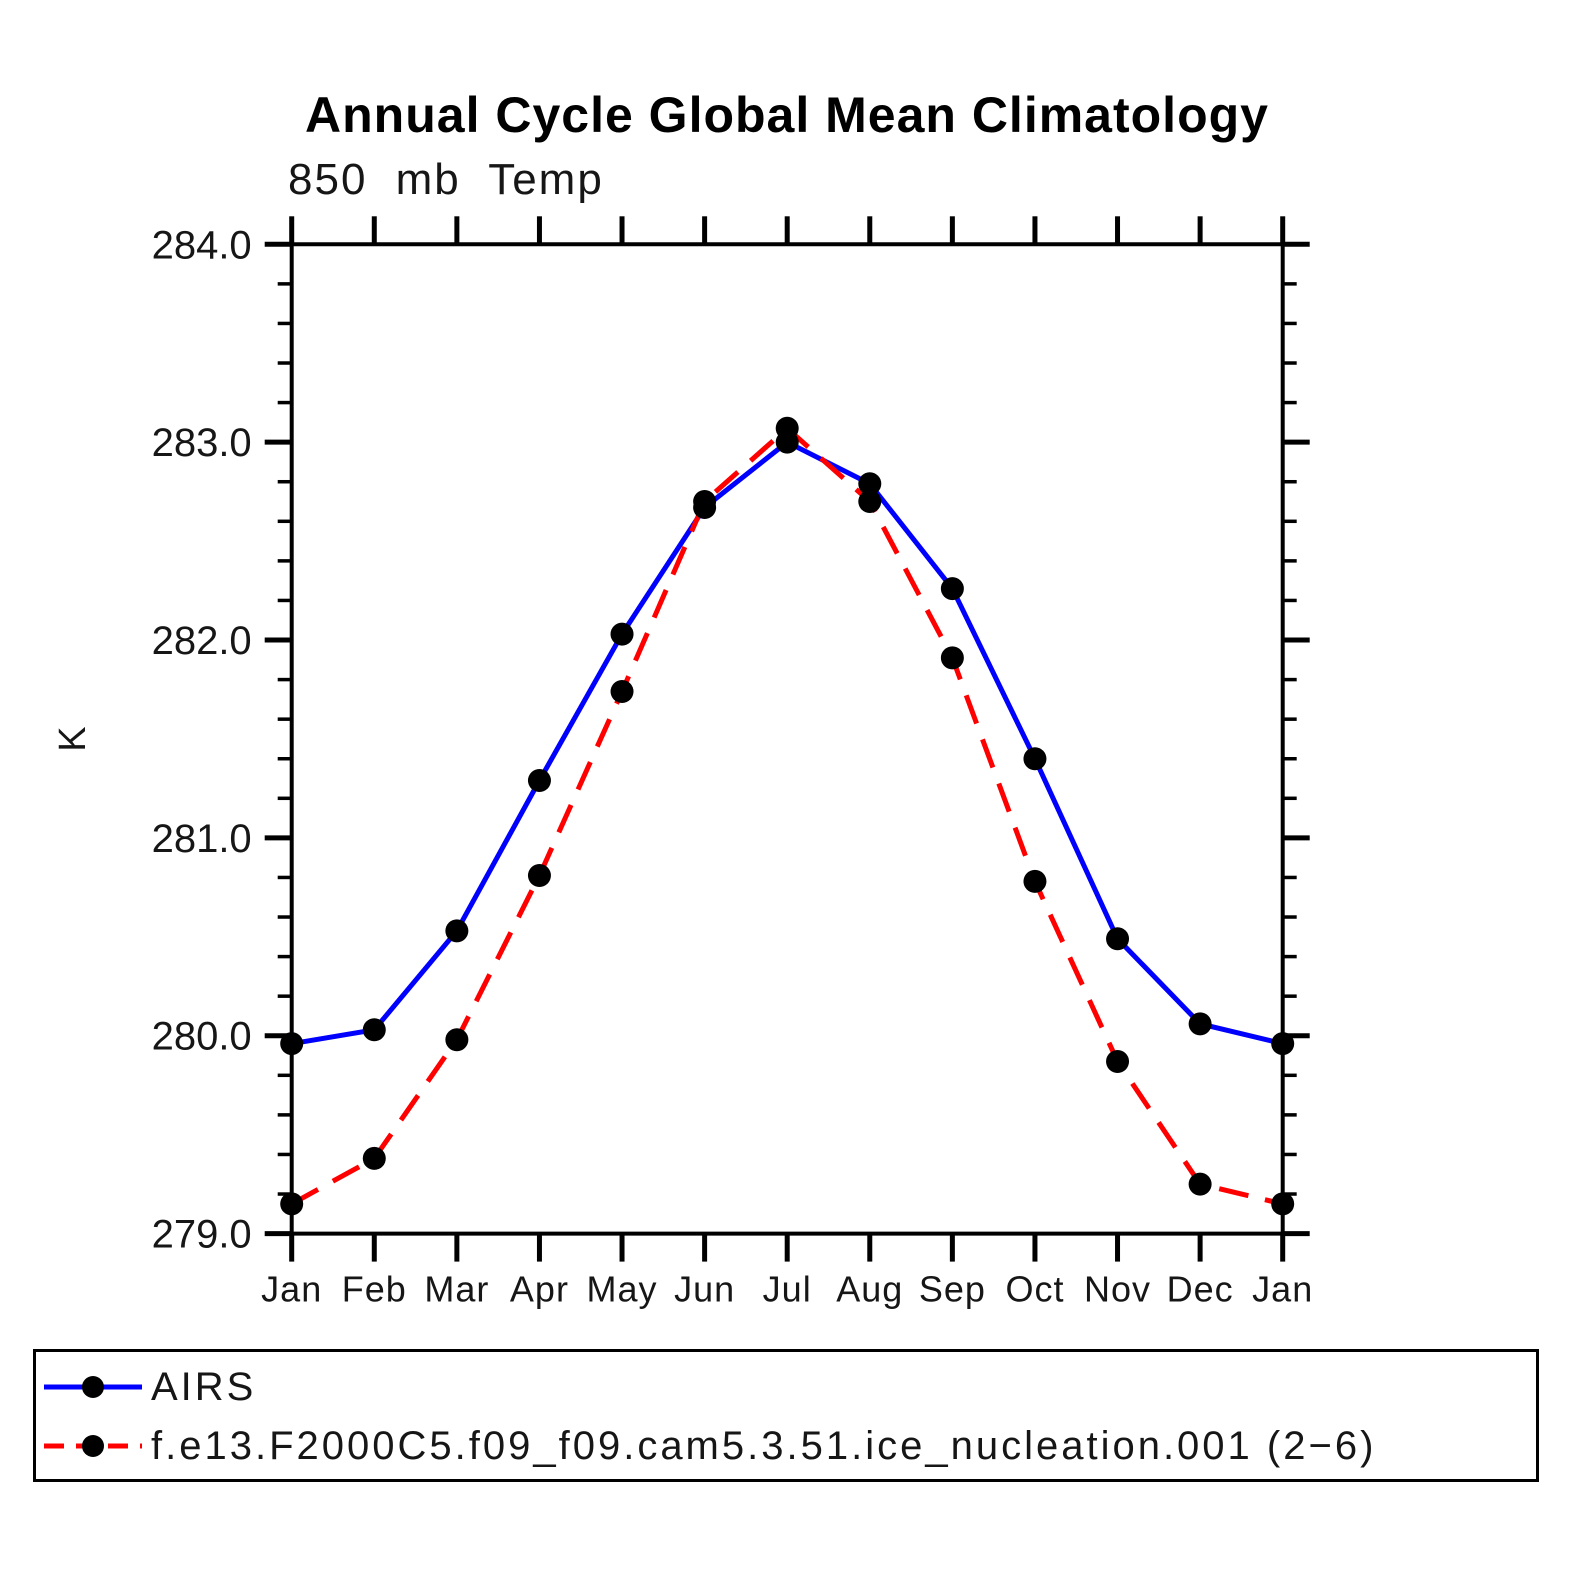 Image resolution: width=1574 pixels, height=1574 pixels. What do you see at coordinates (456, 1289) in the screenshot?
I see `x-tick-label: Mar` at bounding box center [456, 1289].